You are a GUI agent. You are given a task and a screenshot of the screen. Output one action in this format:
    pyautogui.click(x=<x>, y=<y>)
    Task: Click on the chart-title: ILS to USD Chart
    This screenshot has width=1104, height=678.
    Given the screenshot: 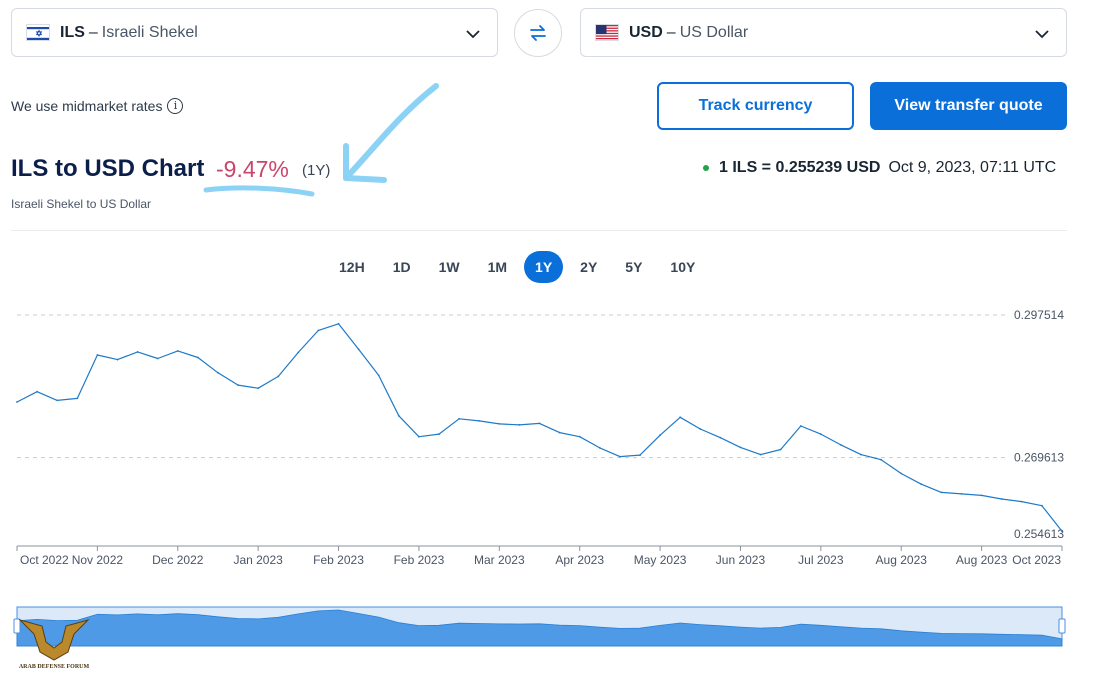 What is the action you would take?
    pyautogui.click(x=108, y=168)
    